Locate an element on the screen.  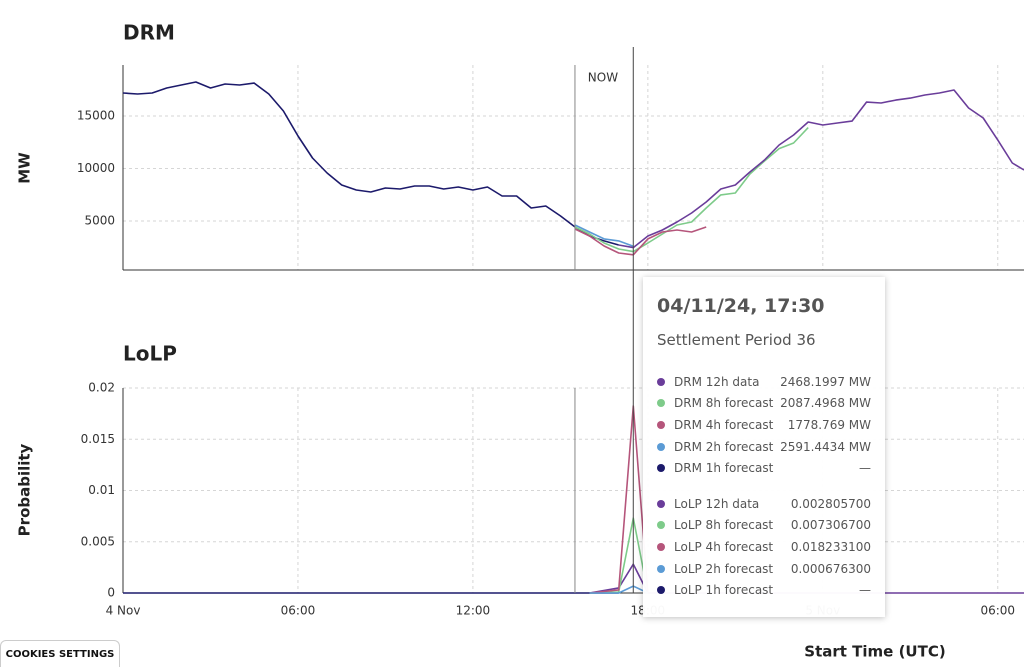
series-name: DRM 12h data is located at coordinates (717, 381).